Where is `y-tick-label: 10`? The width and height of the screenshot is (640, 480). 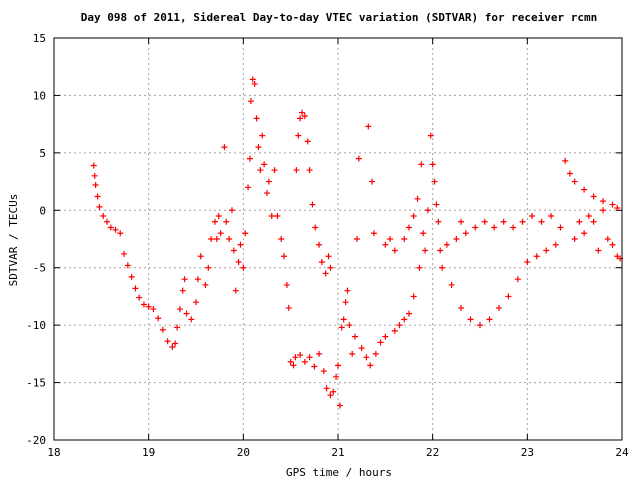 y-tick-label: 10 is located at coordinates (39, 95).